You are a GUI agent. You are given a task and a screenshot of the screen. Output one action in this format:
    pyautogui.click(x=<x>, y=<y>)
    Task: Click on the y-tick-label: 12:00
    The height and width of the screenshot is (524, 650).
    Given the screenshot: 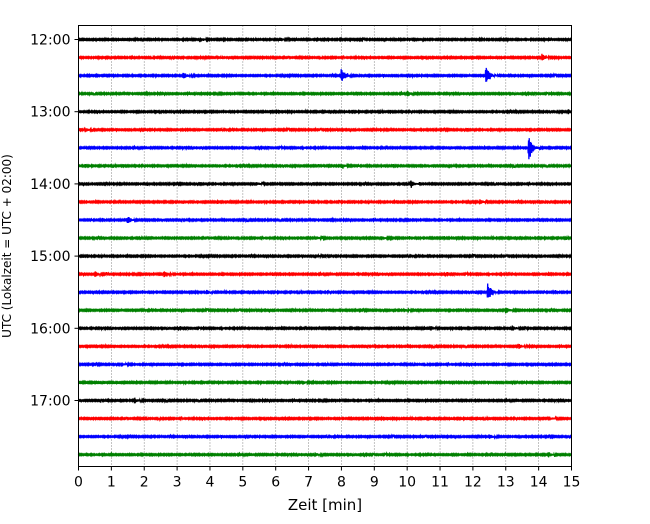 What is the action you would take?
    pyautogui.click(x=50, y=41)
    